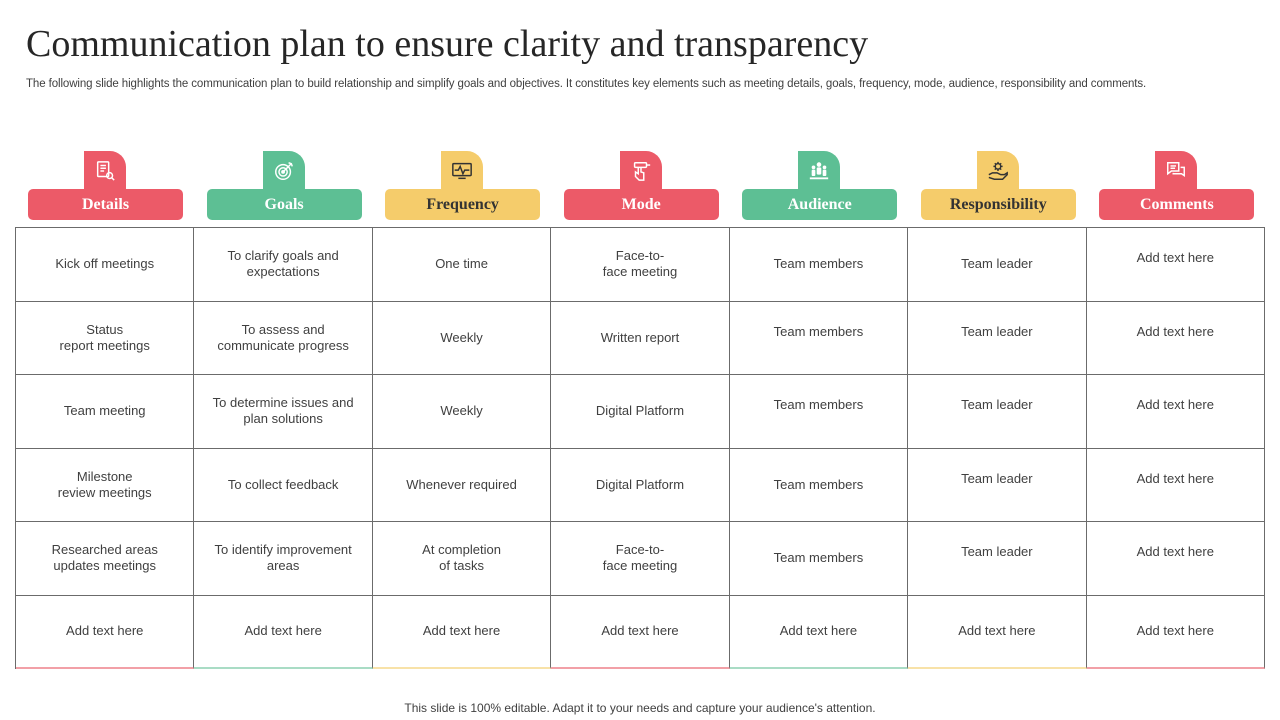 The height and width of the screenshot is (720, 1280). Describe the element at coordinates (283, 265) in the screenshot. I see `table-cell: To clarify goals and expectations` at that location.